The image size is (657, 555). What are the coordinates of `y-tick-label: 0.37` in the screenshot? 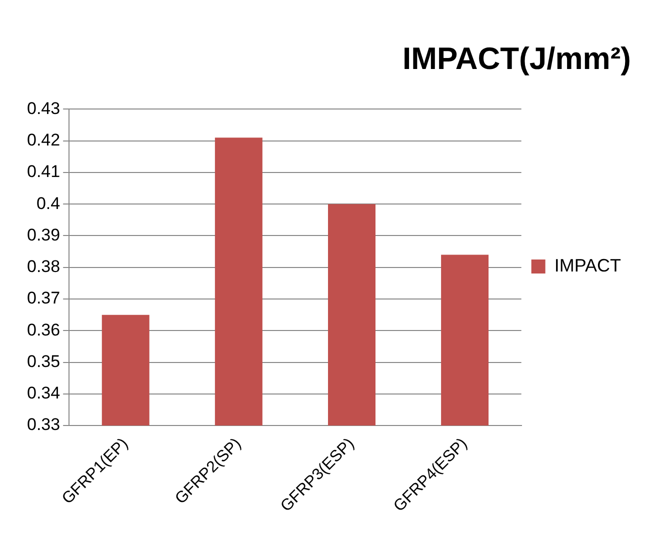 It's located at (43, 298).